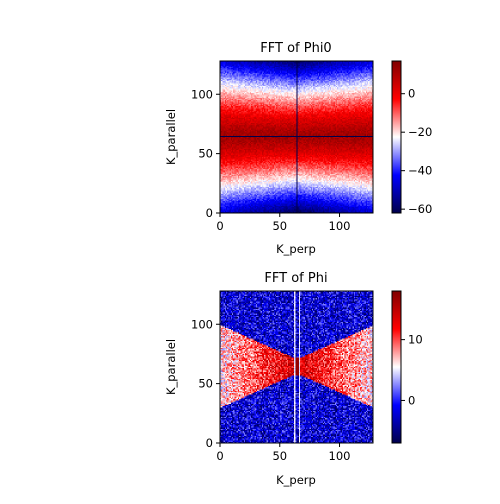  What do you see at coordinates (295, 278) in the screenshot?
I see `chart-title: FFT of Phi` at bounding box center [295, 278].